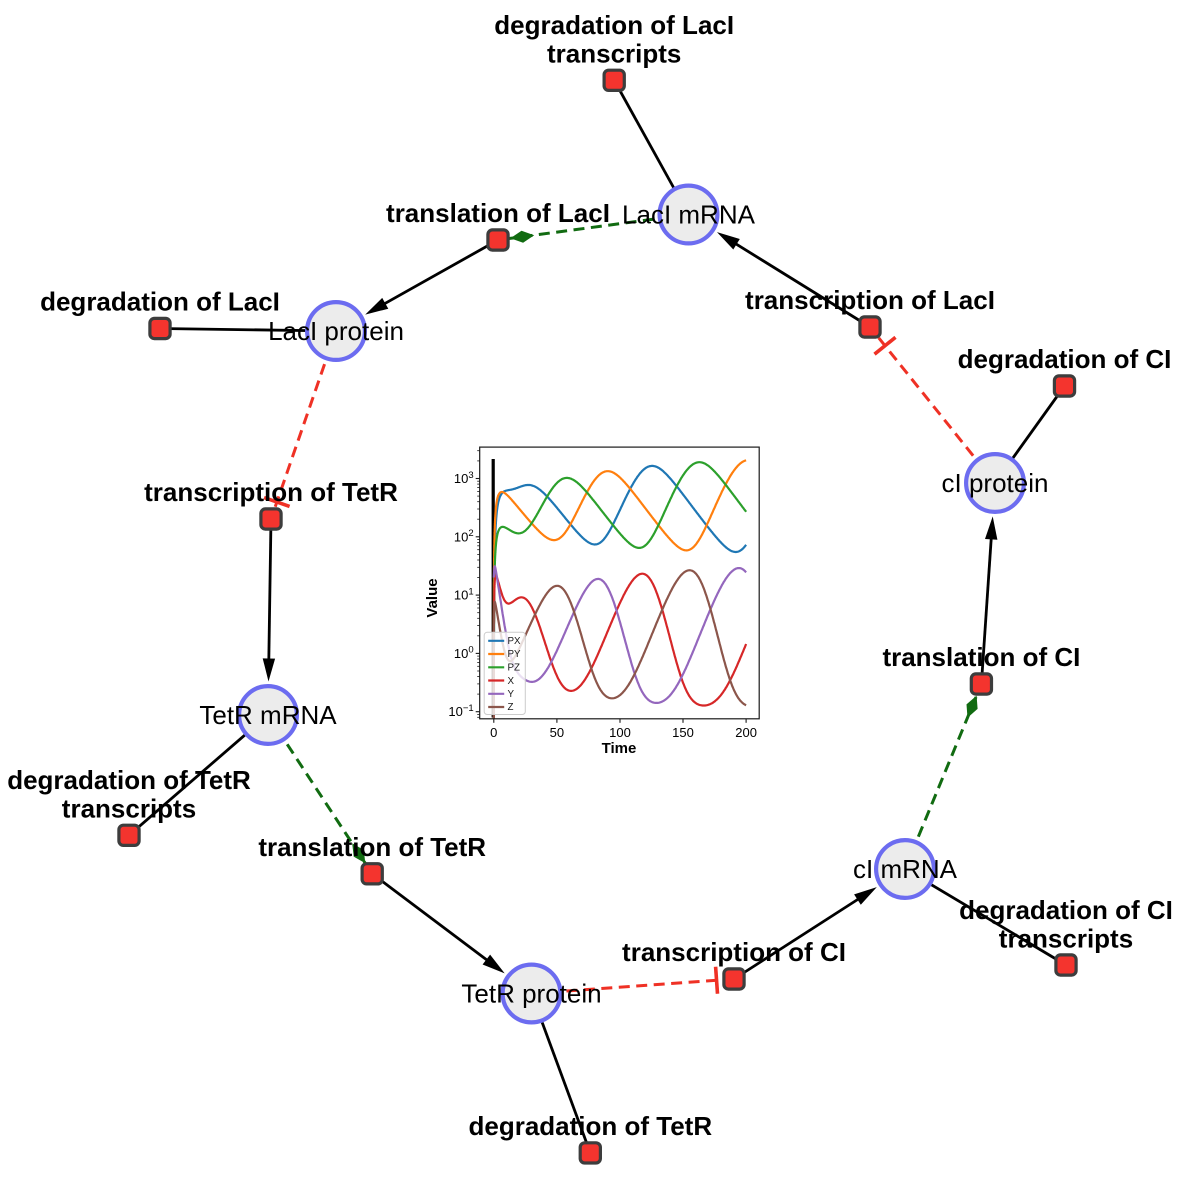 The height and width of the screenshot is (1200, 1189). What do you see at coordinates (515, 641) in the screenshot?
I see `svg-text: PX` at bounding box center [515, 641].